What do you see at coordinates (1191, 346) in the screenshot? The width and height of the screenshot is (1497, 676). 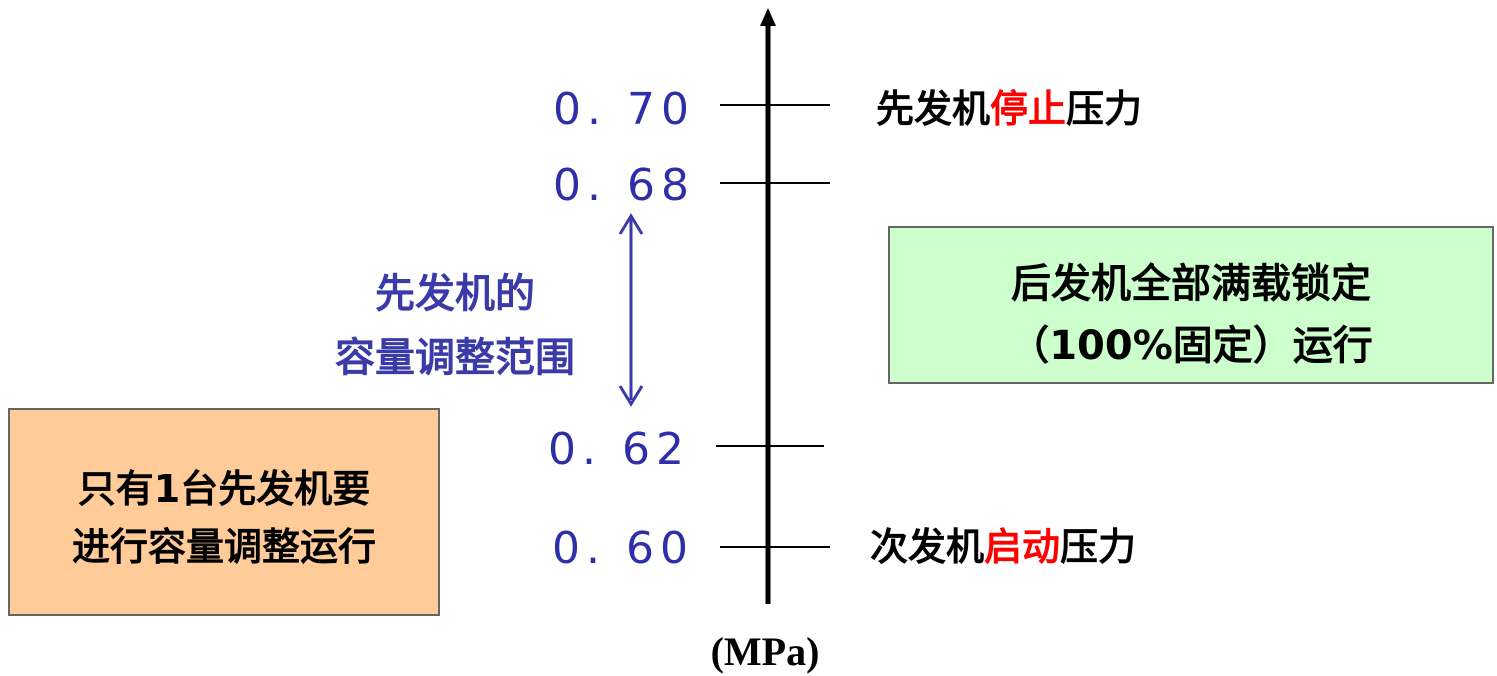 I see `full-load-line2: （100%固定）运行` at bounding box center [1191, 346].